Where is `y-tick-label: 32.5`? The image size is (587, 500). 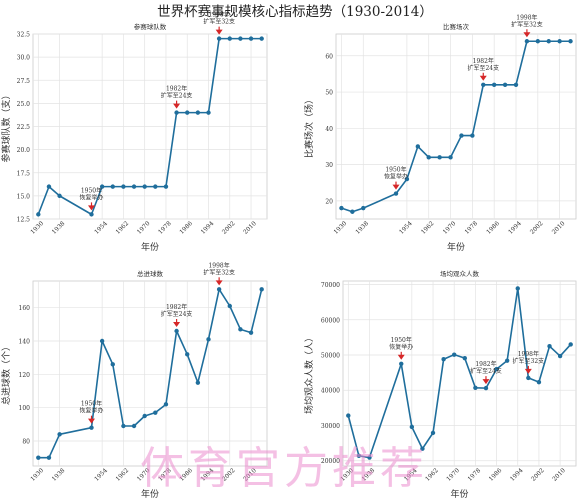 y-tick-label: 32.5 is located at coordinates (24, 35).